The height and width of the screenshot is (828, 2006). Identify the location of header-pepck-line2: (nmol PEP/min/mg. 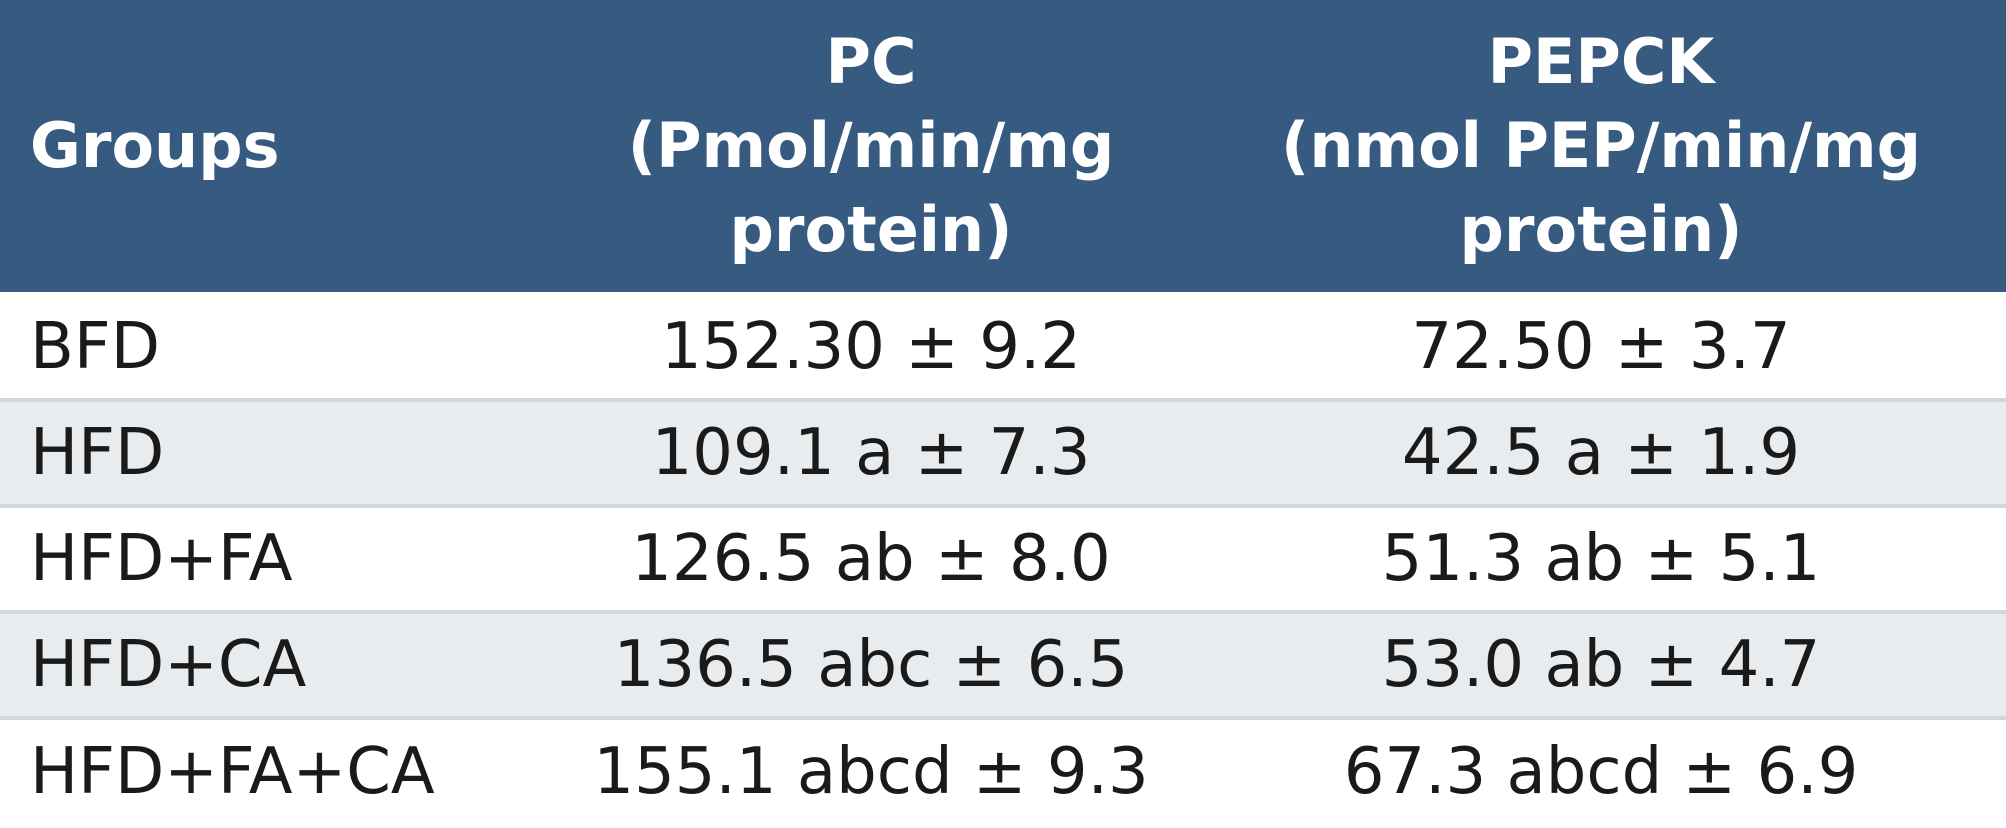
(1600, 145).